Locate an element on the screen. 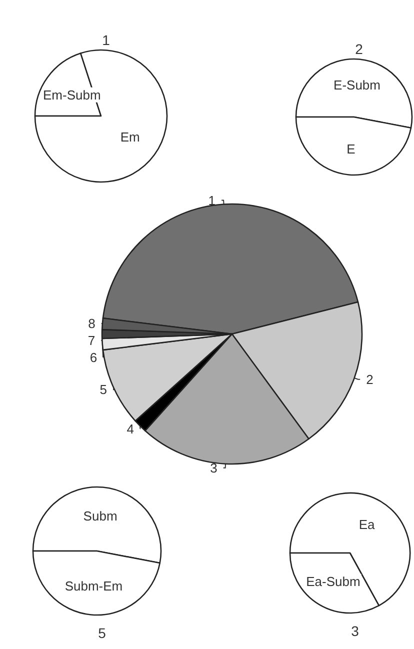 This screenshot has height=649, width=414. slice-label: 7 is located at coordinates (92, 340).